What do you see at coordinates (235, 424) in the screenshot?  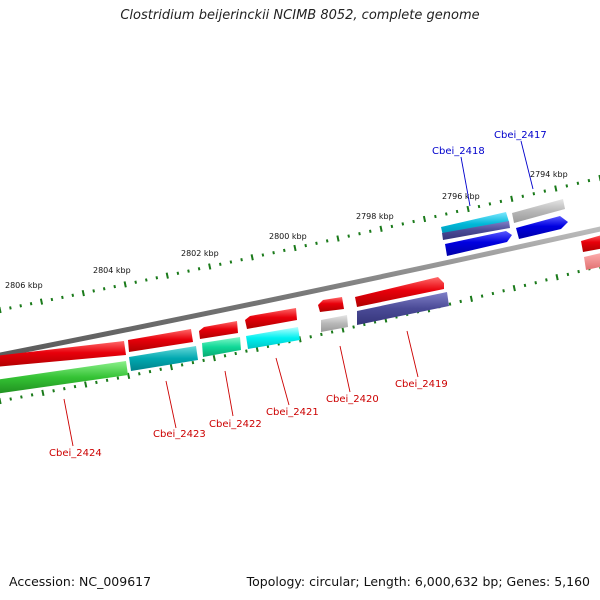 I see `gene-label-cbei-2422: Cbei_2422` at bounding box center [235, 424].